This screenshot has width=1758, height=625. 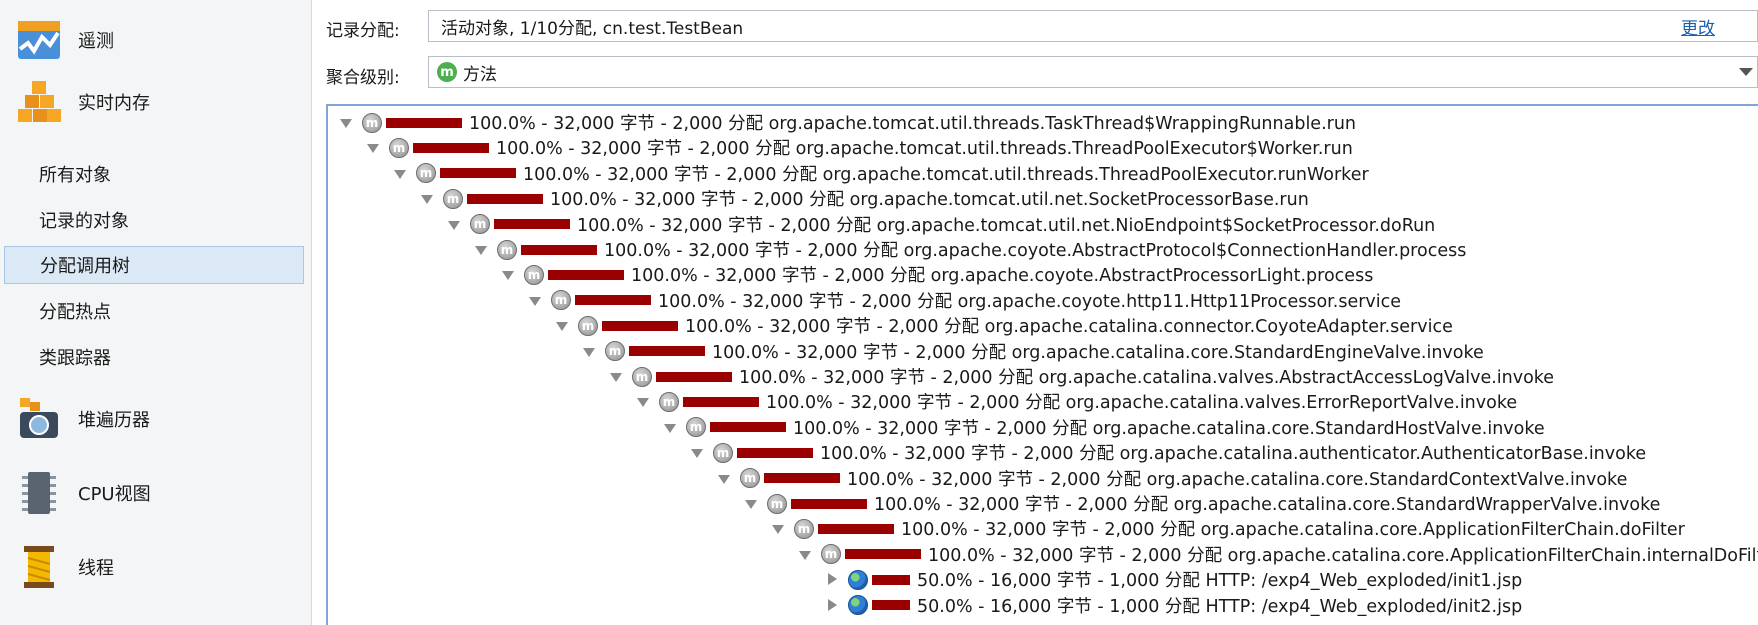 What do you see at coordinates (154, 174) in the screenshot?
I see `sidebar-item-all-objects: 所有对象` at bounding box center [154, 174].